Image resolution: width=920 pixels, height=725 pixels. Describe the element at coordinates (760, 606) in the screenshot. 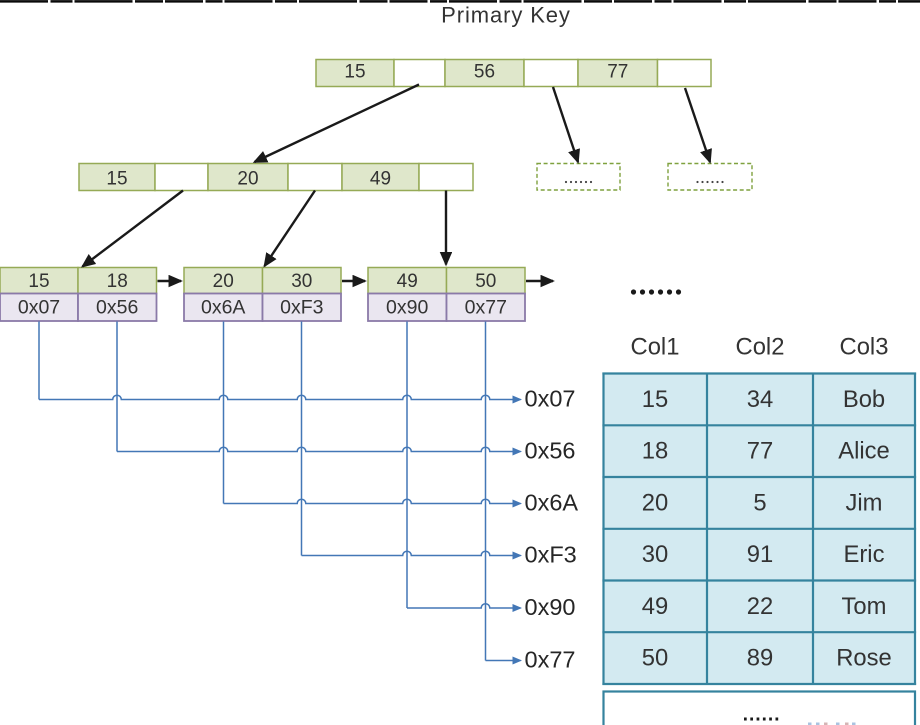

I see `svg-text: 22` at that location.